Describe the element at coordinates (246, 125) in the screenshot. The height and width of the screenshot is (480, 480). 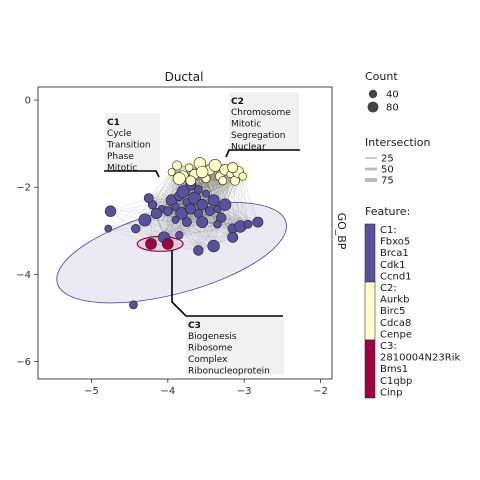
I see `cluster-term-c2: Mitotic` at that location.